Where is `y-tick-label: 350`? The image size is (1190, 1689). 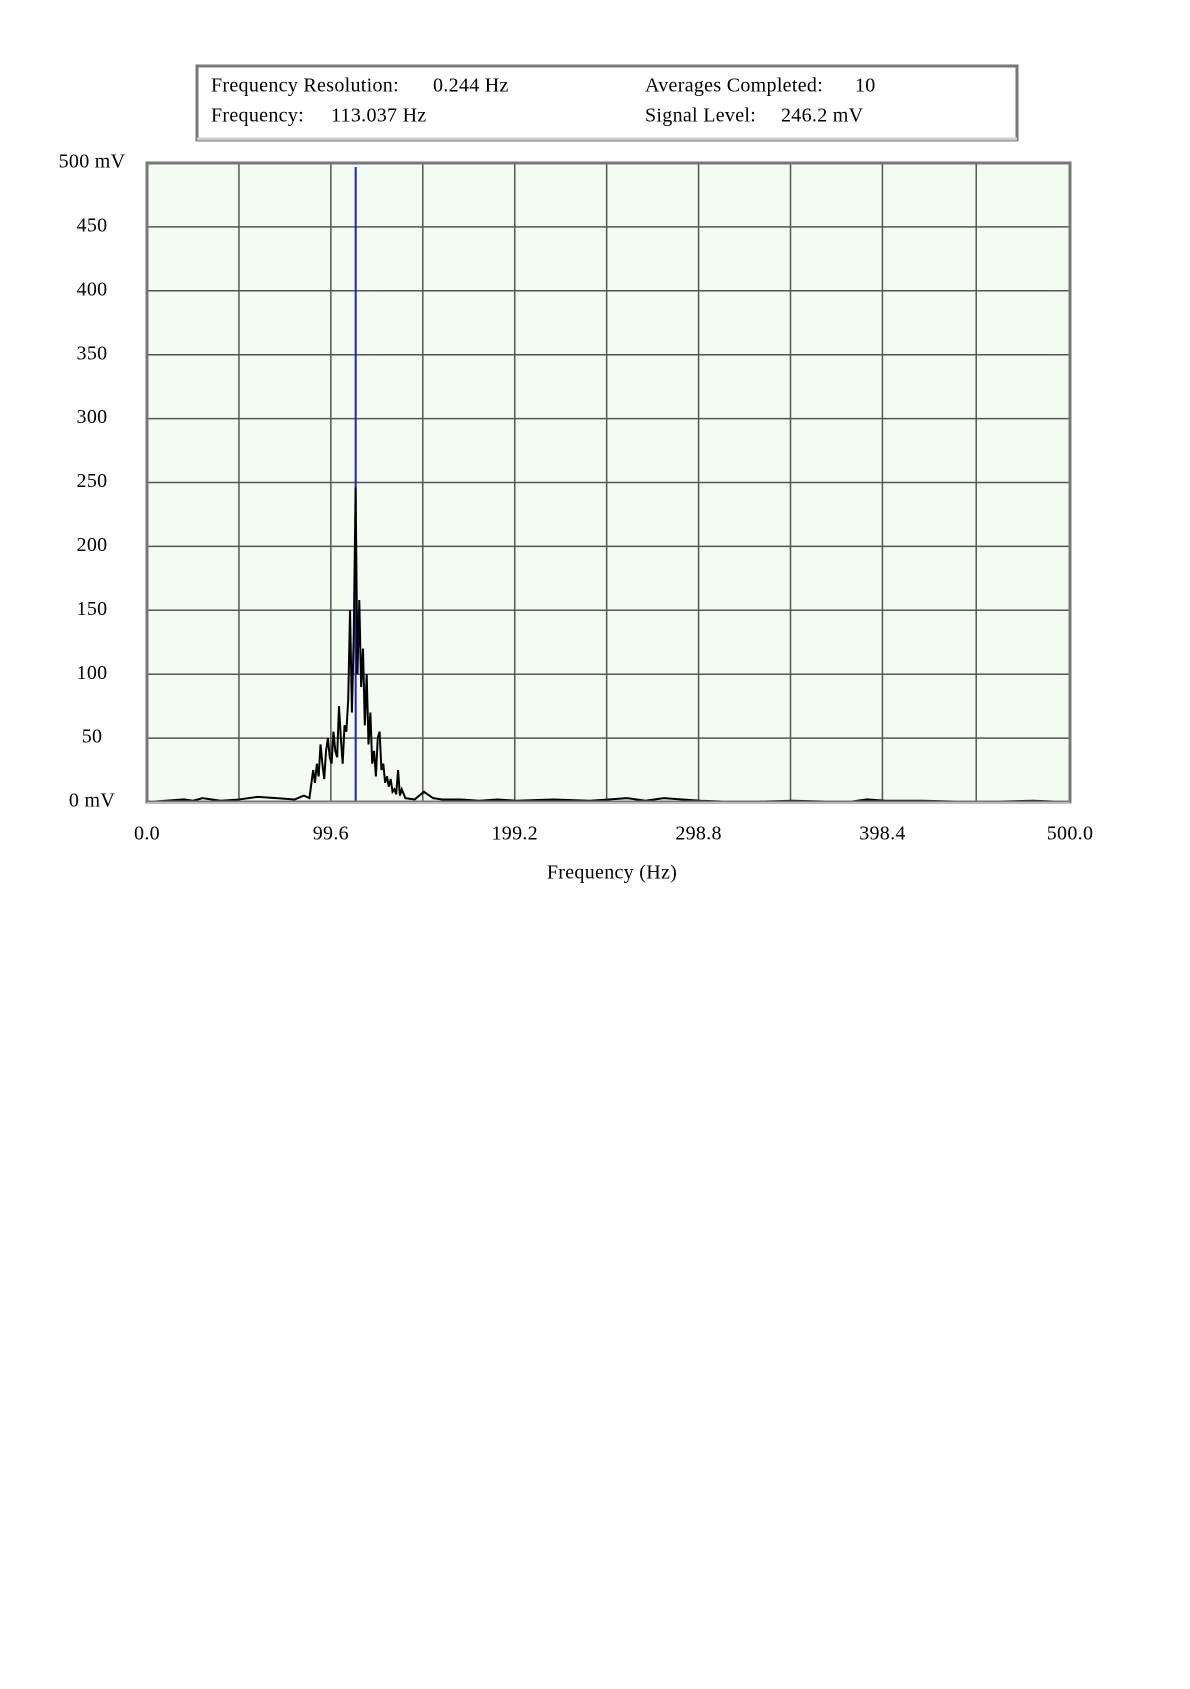
y-tick-label: 350 is located at coordinates (92, 353).